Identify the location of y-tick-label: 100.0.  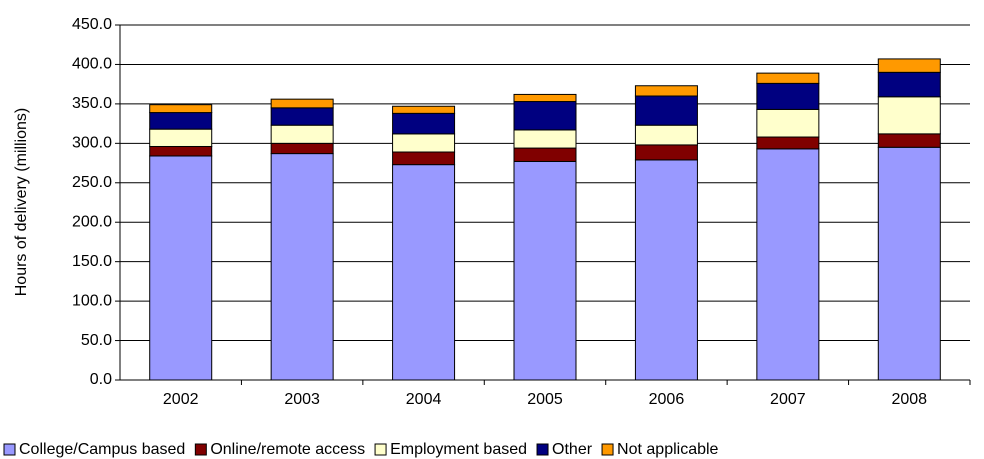
(92, 300).